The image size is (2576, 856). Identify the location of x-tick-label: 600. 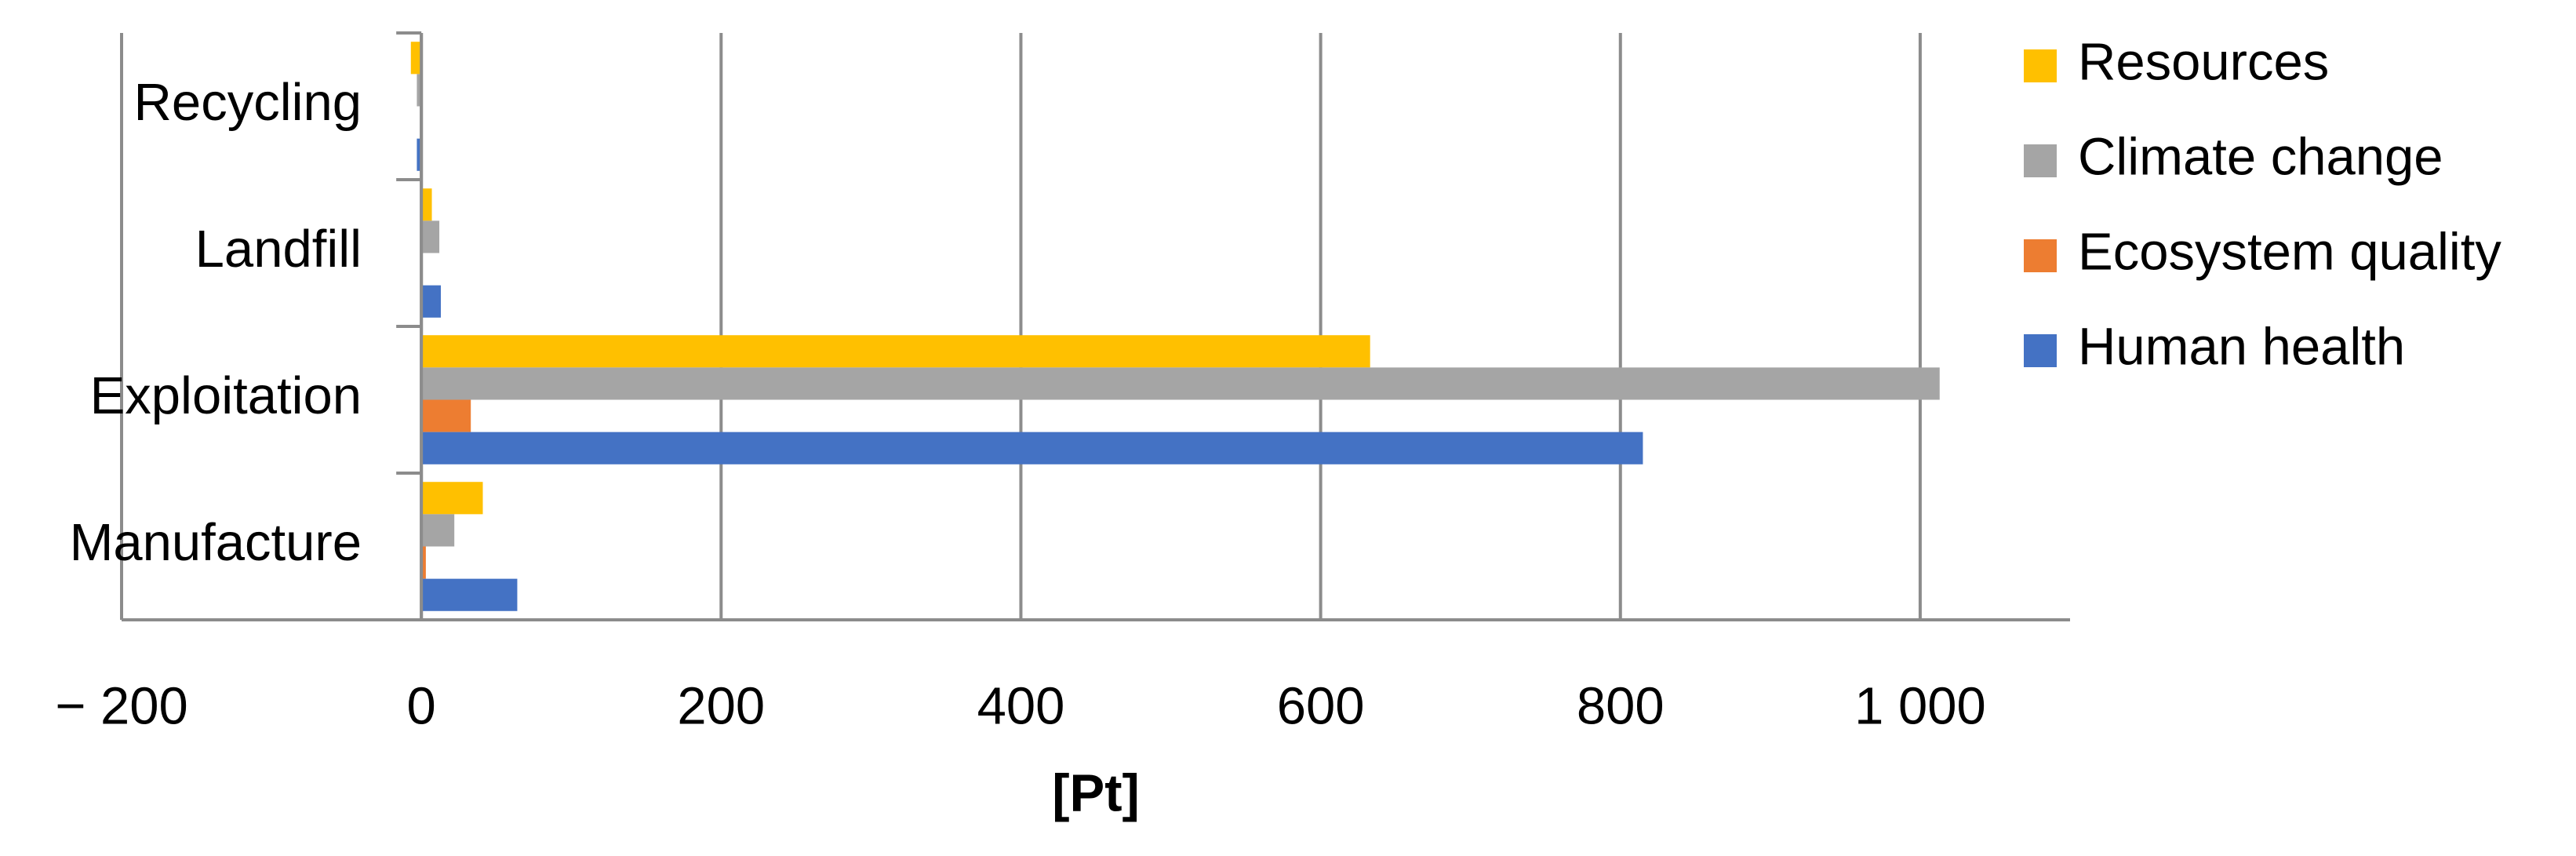
(1321, 706).